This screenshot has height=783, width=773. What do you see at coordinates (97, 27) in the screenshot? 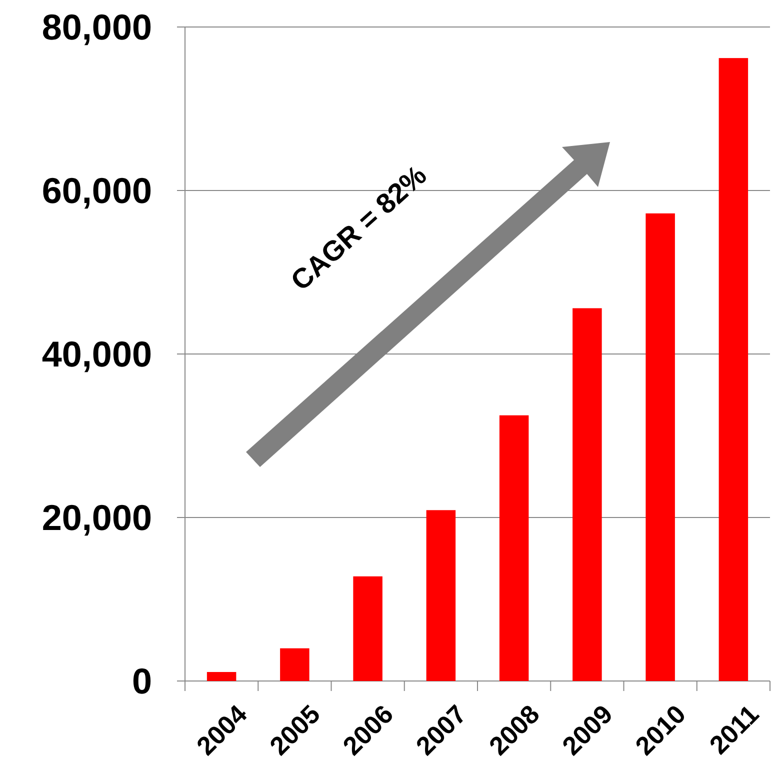
I see `y-tick-label: 80,000` at bounding box center [97, 27].